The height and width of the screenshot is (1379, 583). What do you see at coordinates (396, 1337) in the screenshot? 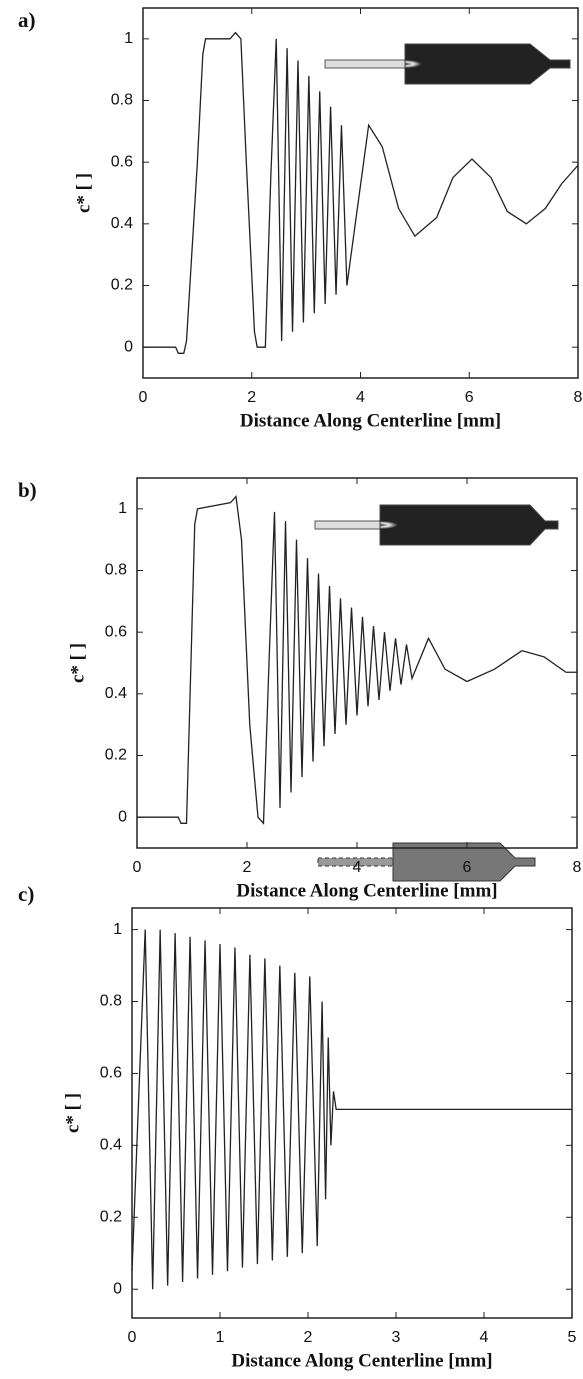
I see `x-tick-label: 3` at bounding box center [396, 1337].